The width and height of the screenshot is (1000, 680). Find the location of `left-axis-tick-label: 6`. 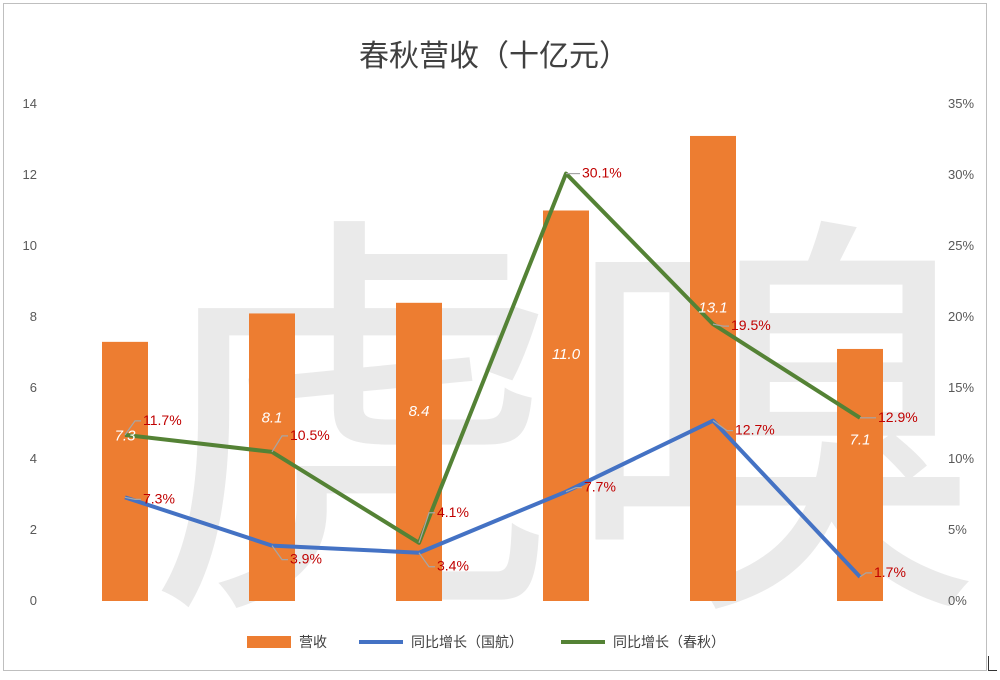

left-axis-tick-label: 6 is located at coordinates (33, 387).